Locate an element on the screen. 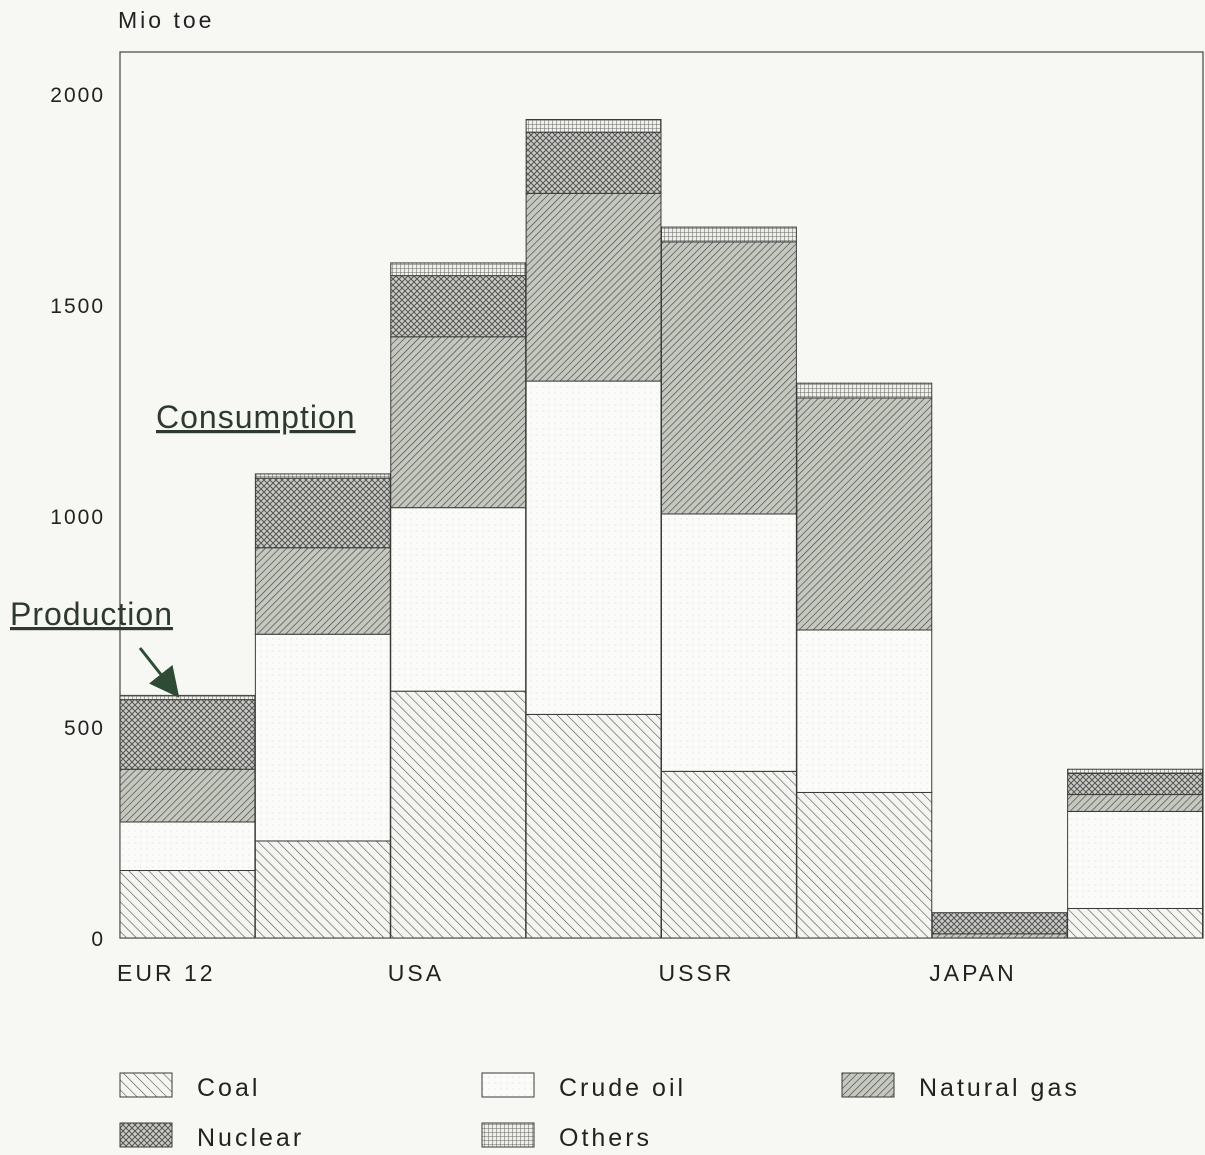 This screenshot has width=1205, height=1155. bar-japan-consumption-nuclear is located at coordinates (1135, 784).